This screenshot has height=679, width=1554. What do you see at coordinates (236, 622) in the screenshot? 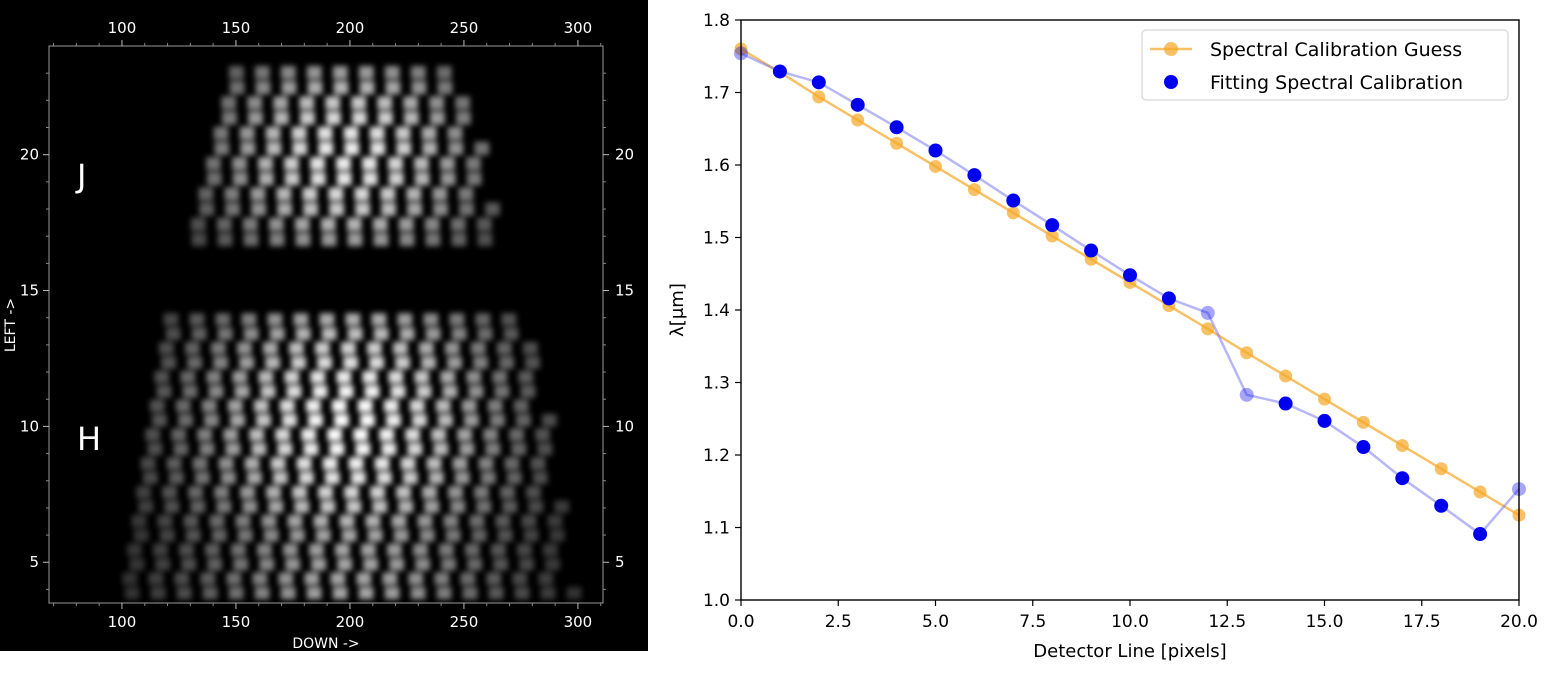
I see `detector-x-tick-label-bottom: 150` at bounding box center [236, 622].